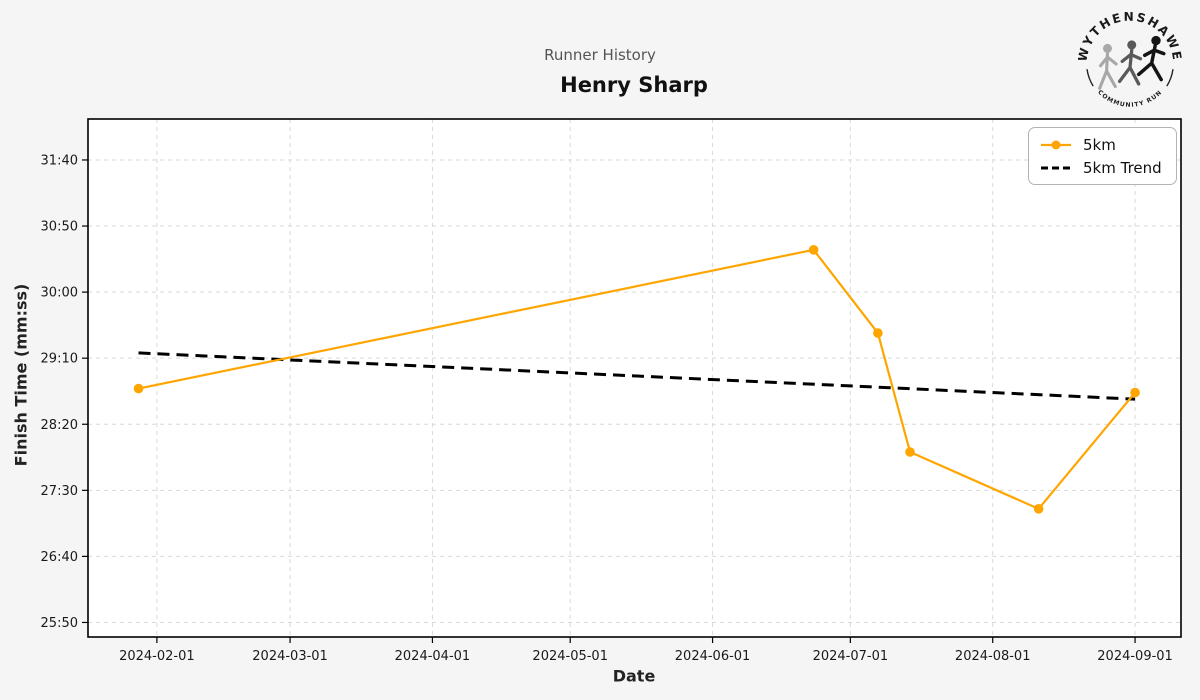  I want to click on runner-icon, so click(1132, 62).